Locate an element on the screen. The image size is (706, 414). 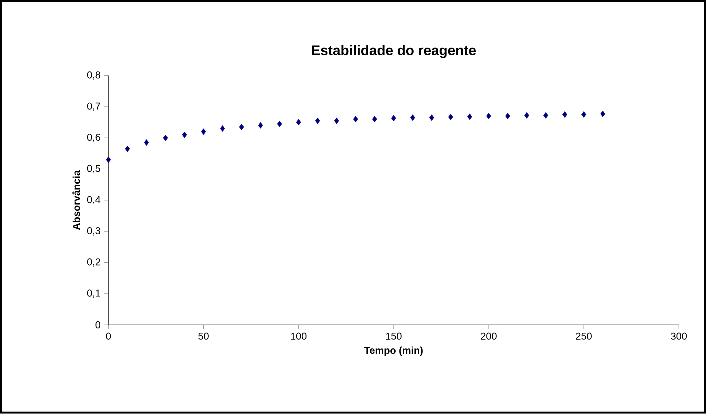
y-tick-label: 0,6 is located at coordinates (93, 138).